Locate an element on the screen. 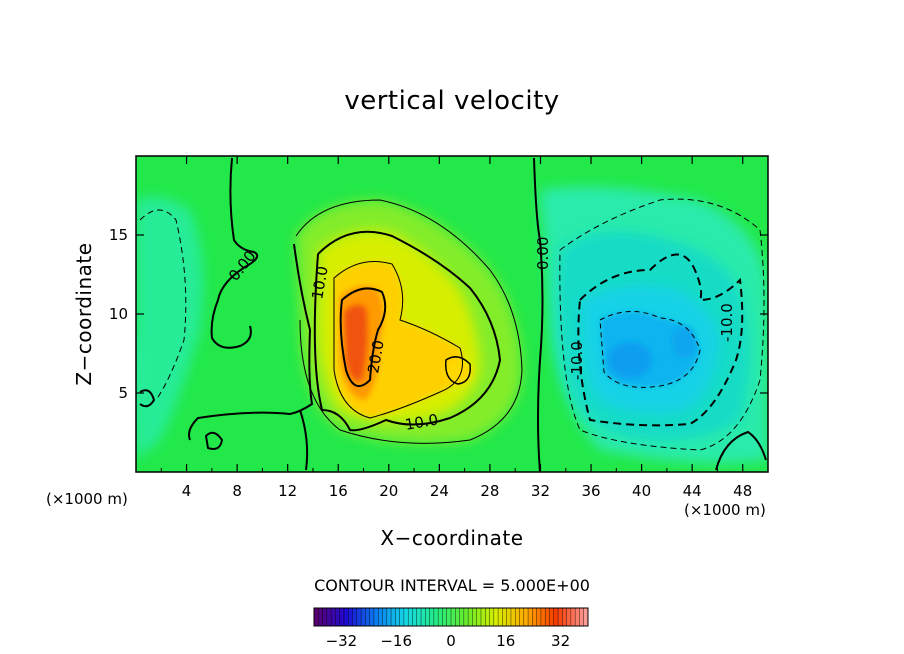 This screenshot has height=654, width=904. x-tick-label: 28 is located at coordinates (489, 491).